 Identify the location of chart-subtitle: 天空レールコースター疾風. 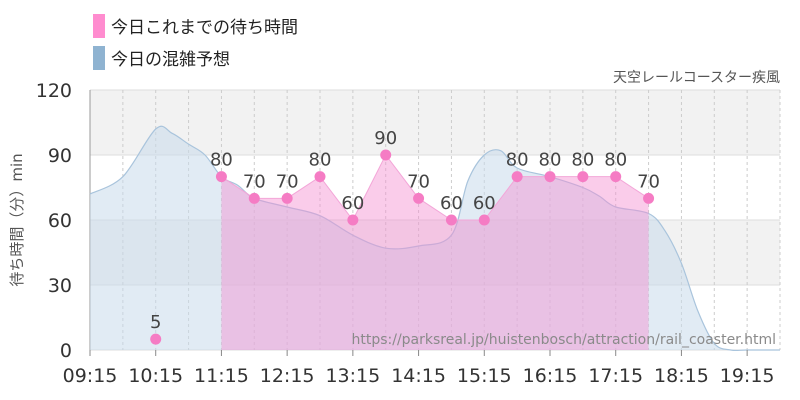
(696, 78).